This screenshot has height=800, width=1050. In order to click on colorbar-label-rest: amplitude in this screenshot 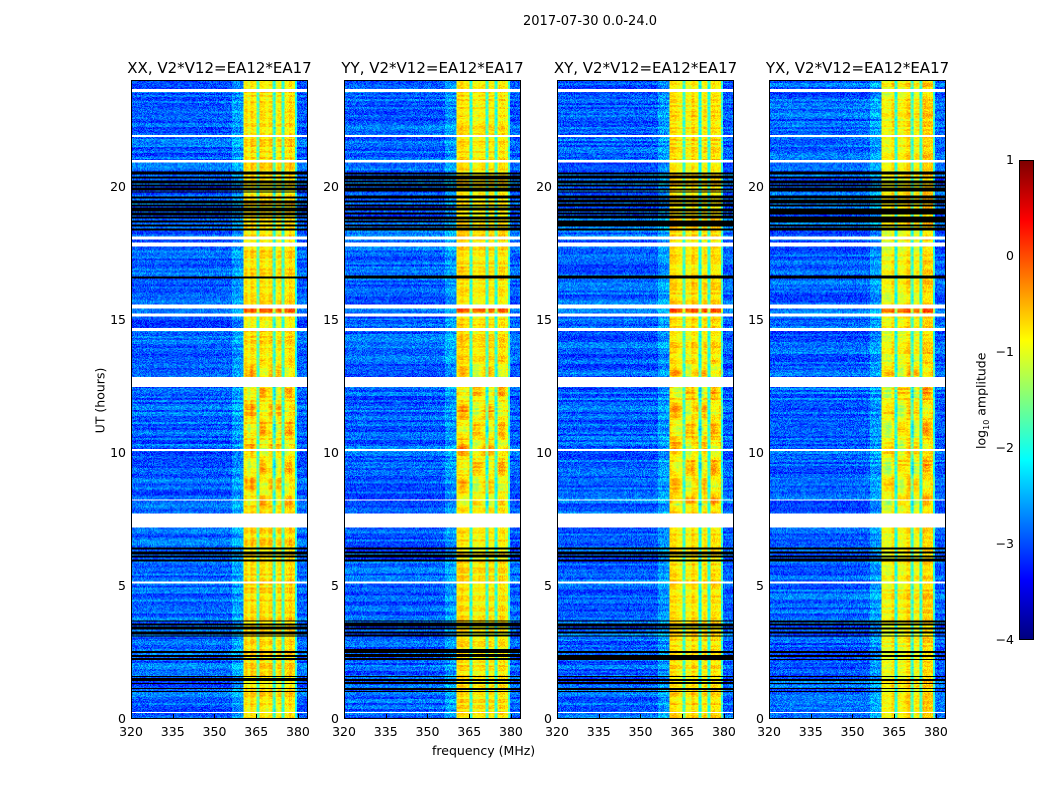, I will do `click(981, 386)`.